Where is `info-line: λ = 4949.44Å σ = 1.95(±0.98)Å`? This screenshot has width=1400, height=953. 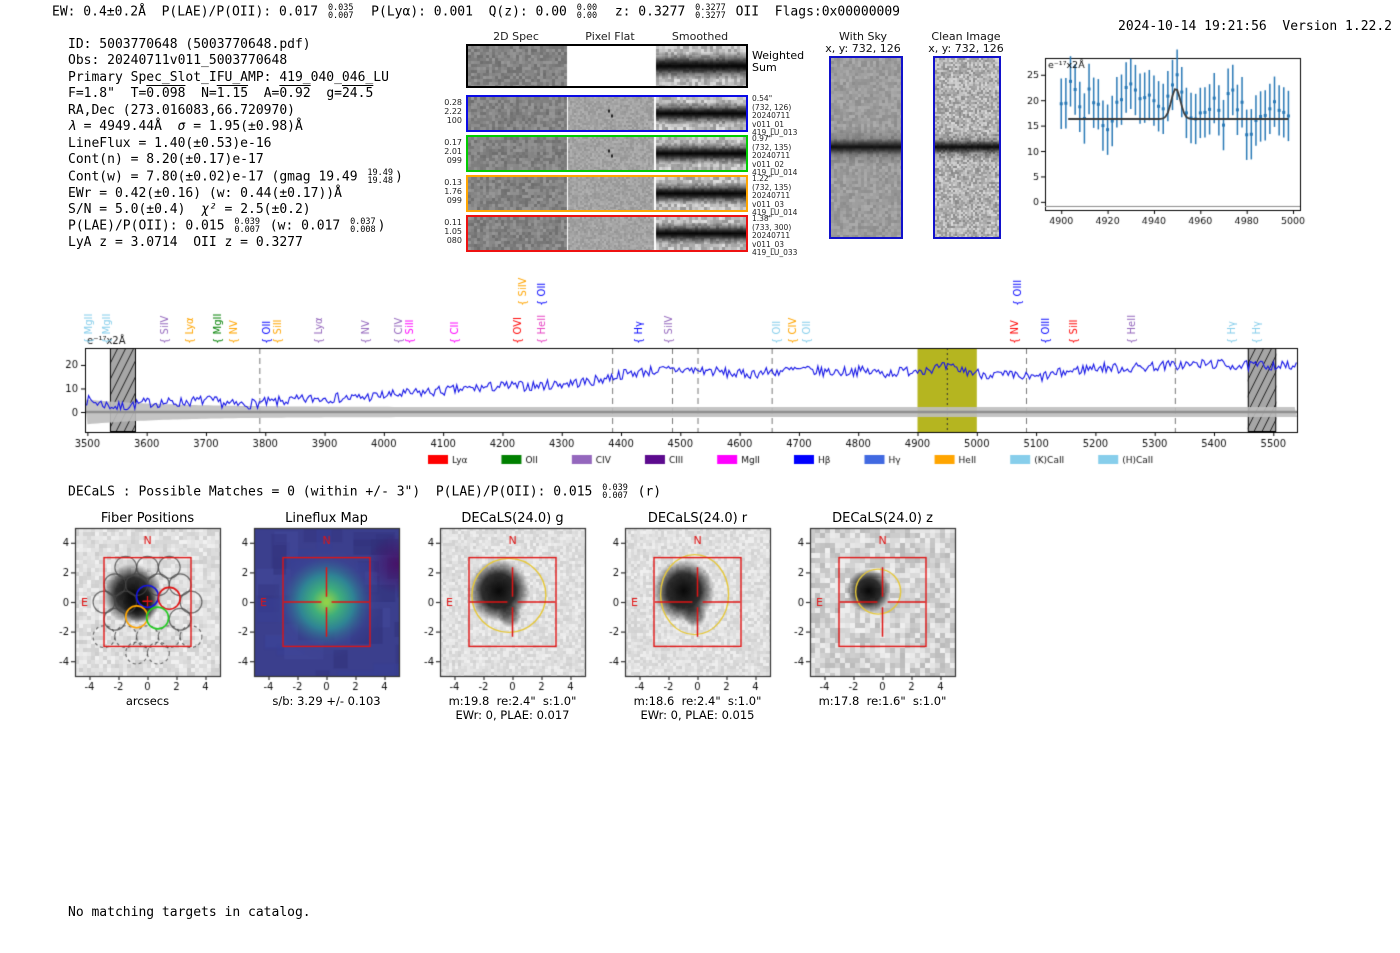
info-line: λ = 4949.44Å σ = 1.95(±0.98)Å is located at coordinates (185, 127).